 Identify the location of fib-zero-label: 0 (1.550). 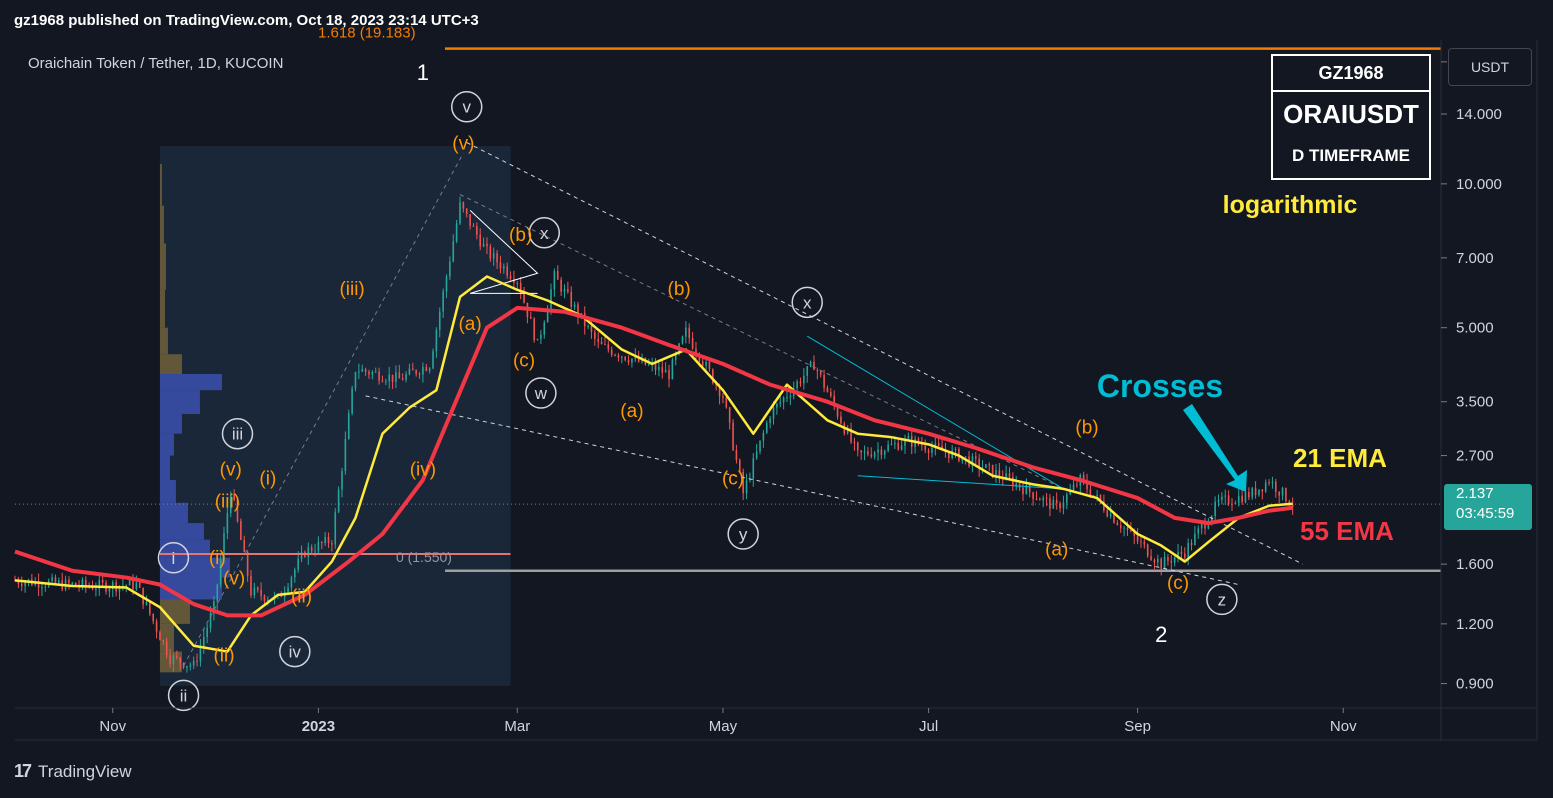
(424, 557).